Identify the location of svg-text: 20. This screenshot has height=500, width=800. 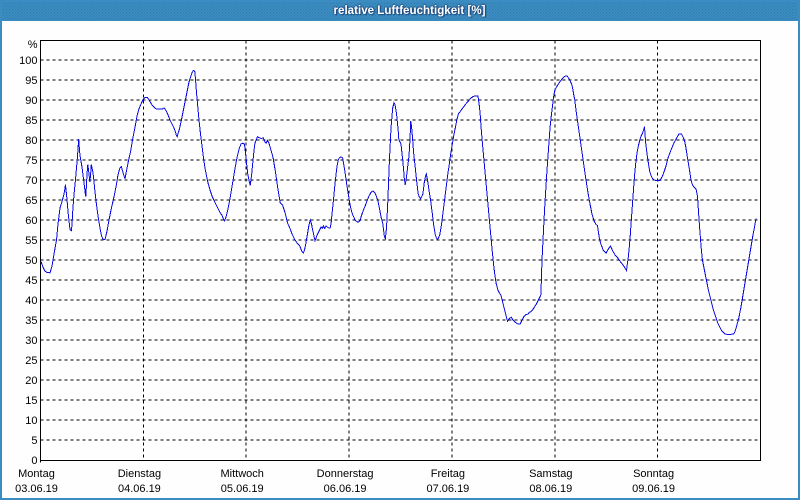
(31, 381).